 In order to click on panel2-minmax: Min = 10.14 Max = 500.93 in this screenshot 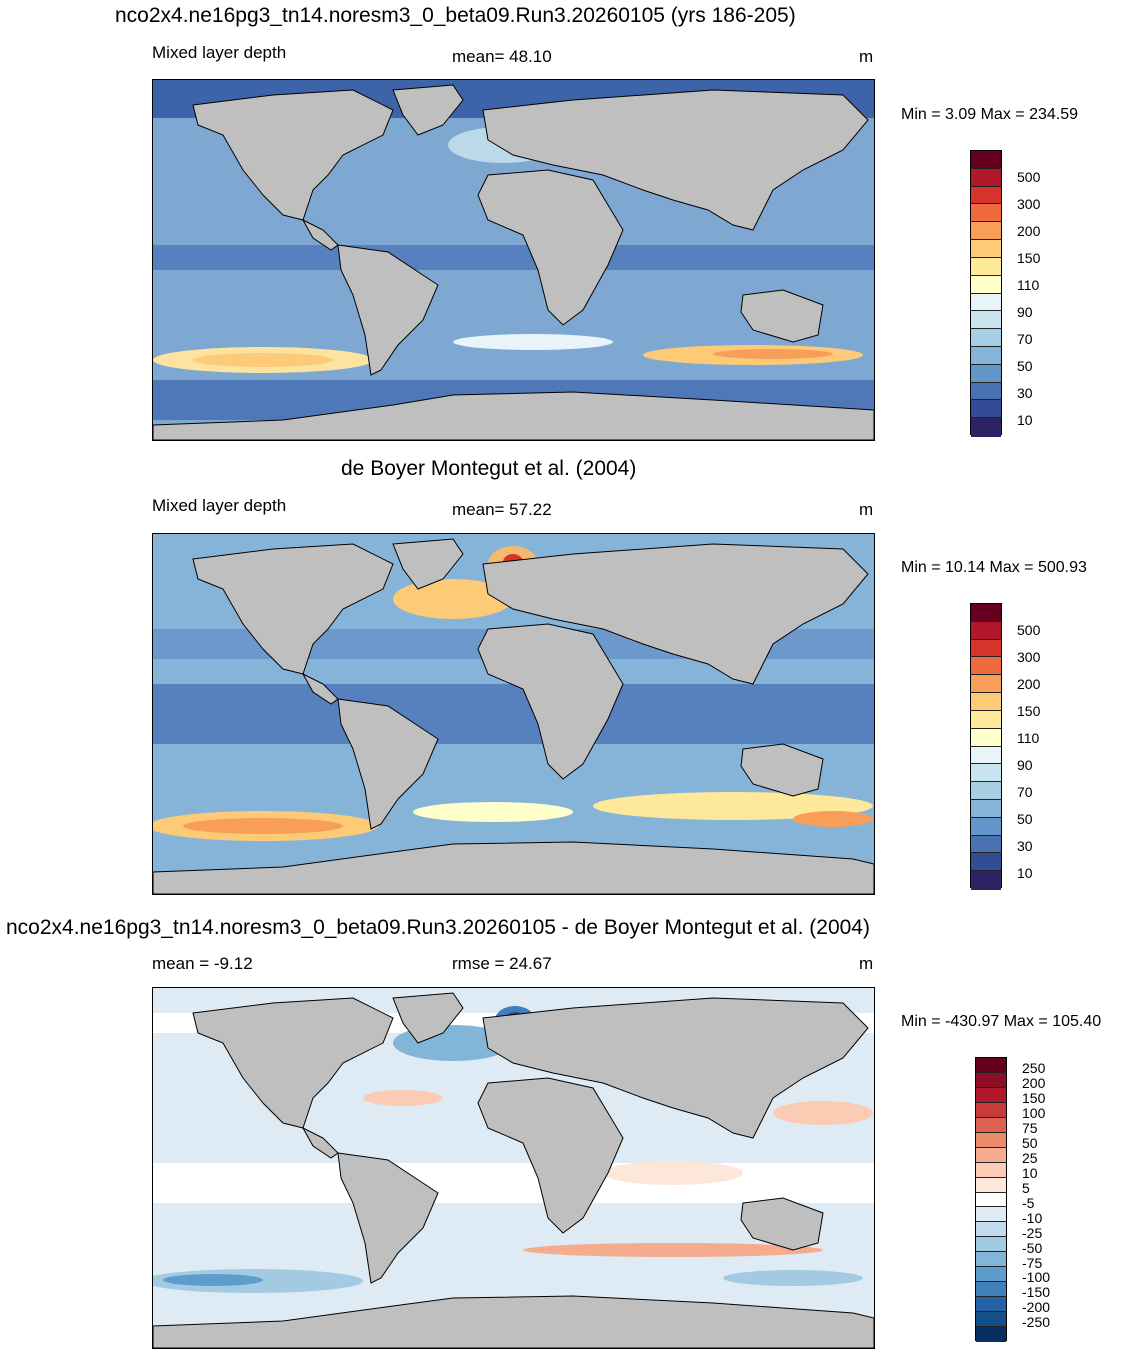, I will do `click(994, 567)`.